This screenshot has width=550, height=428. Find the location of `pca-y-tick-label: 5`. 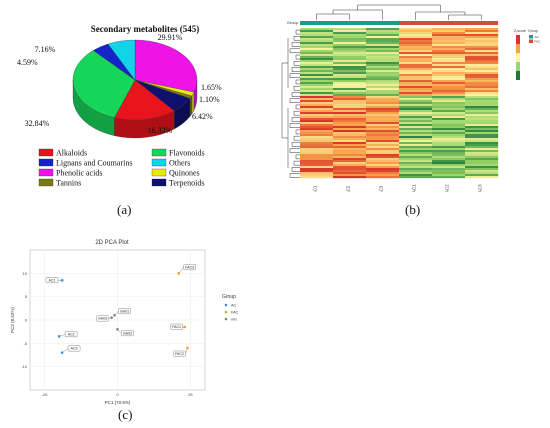

pca-y-tick-label: 5 is located at coordinates (26, 296).